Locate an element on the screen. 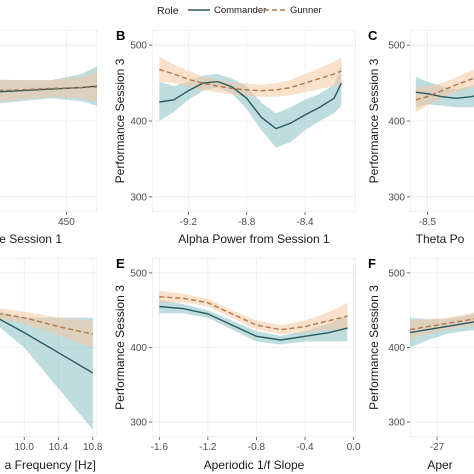  x-axis-label: Aperiodic 1/f Slope is located at coordinates (254, 465).